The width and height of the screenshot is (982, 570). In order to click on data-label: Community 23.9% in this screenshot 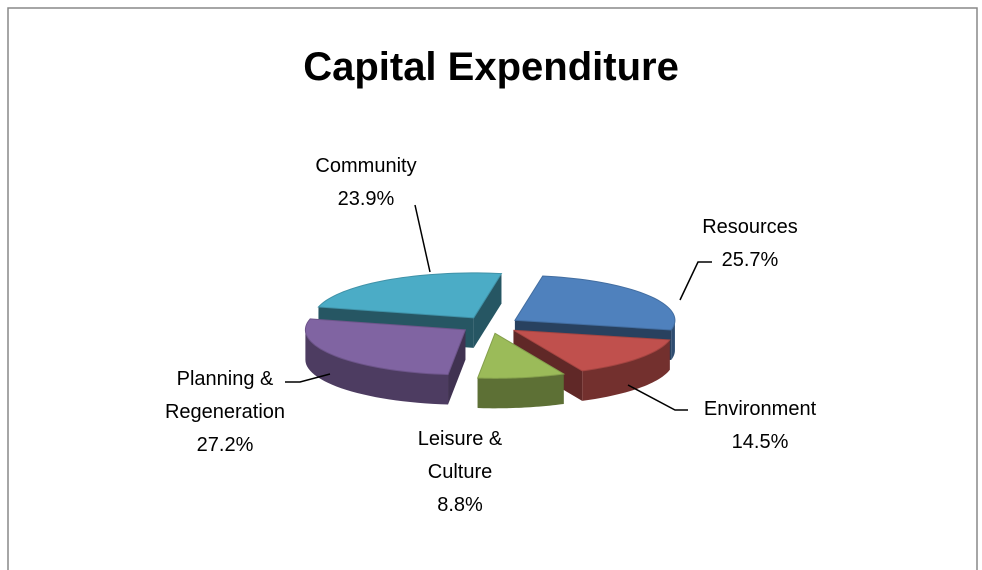, I will do `click(365, 183)`.